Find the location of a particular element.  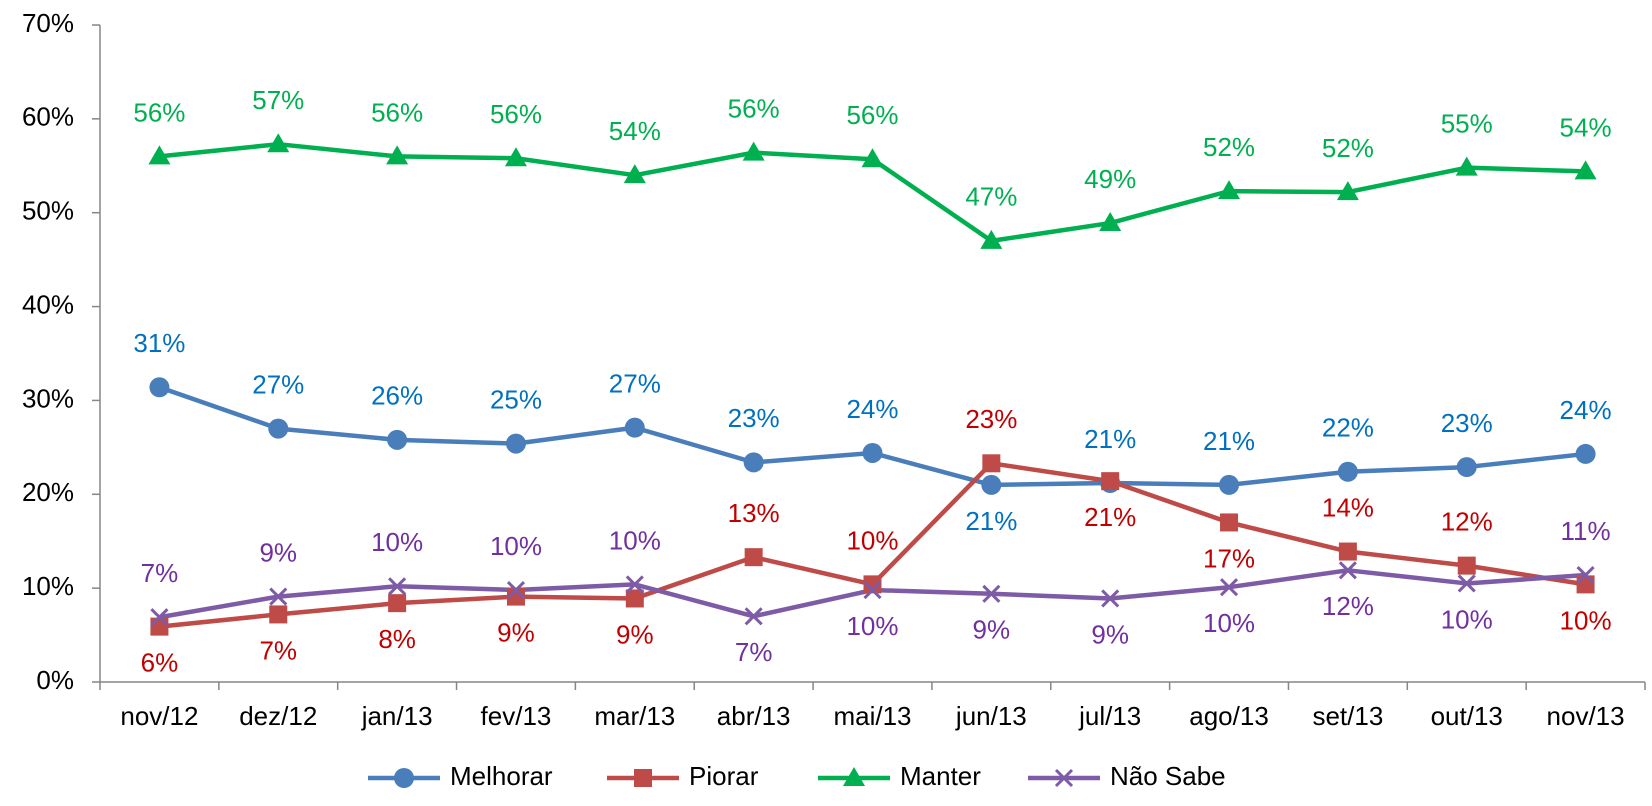

y-tick-label: 50% is located at coordinates (48, 211).